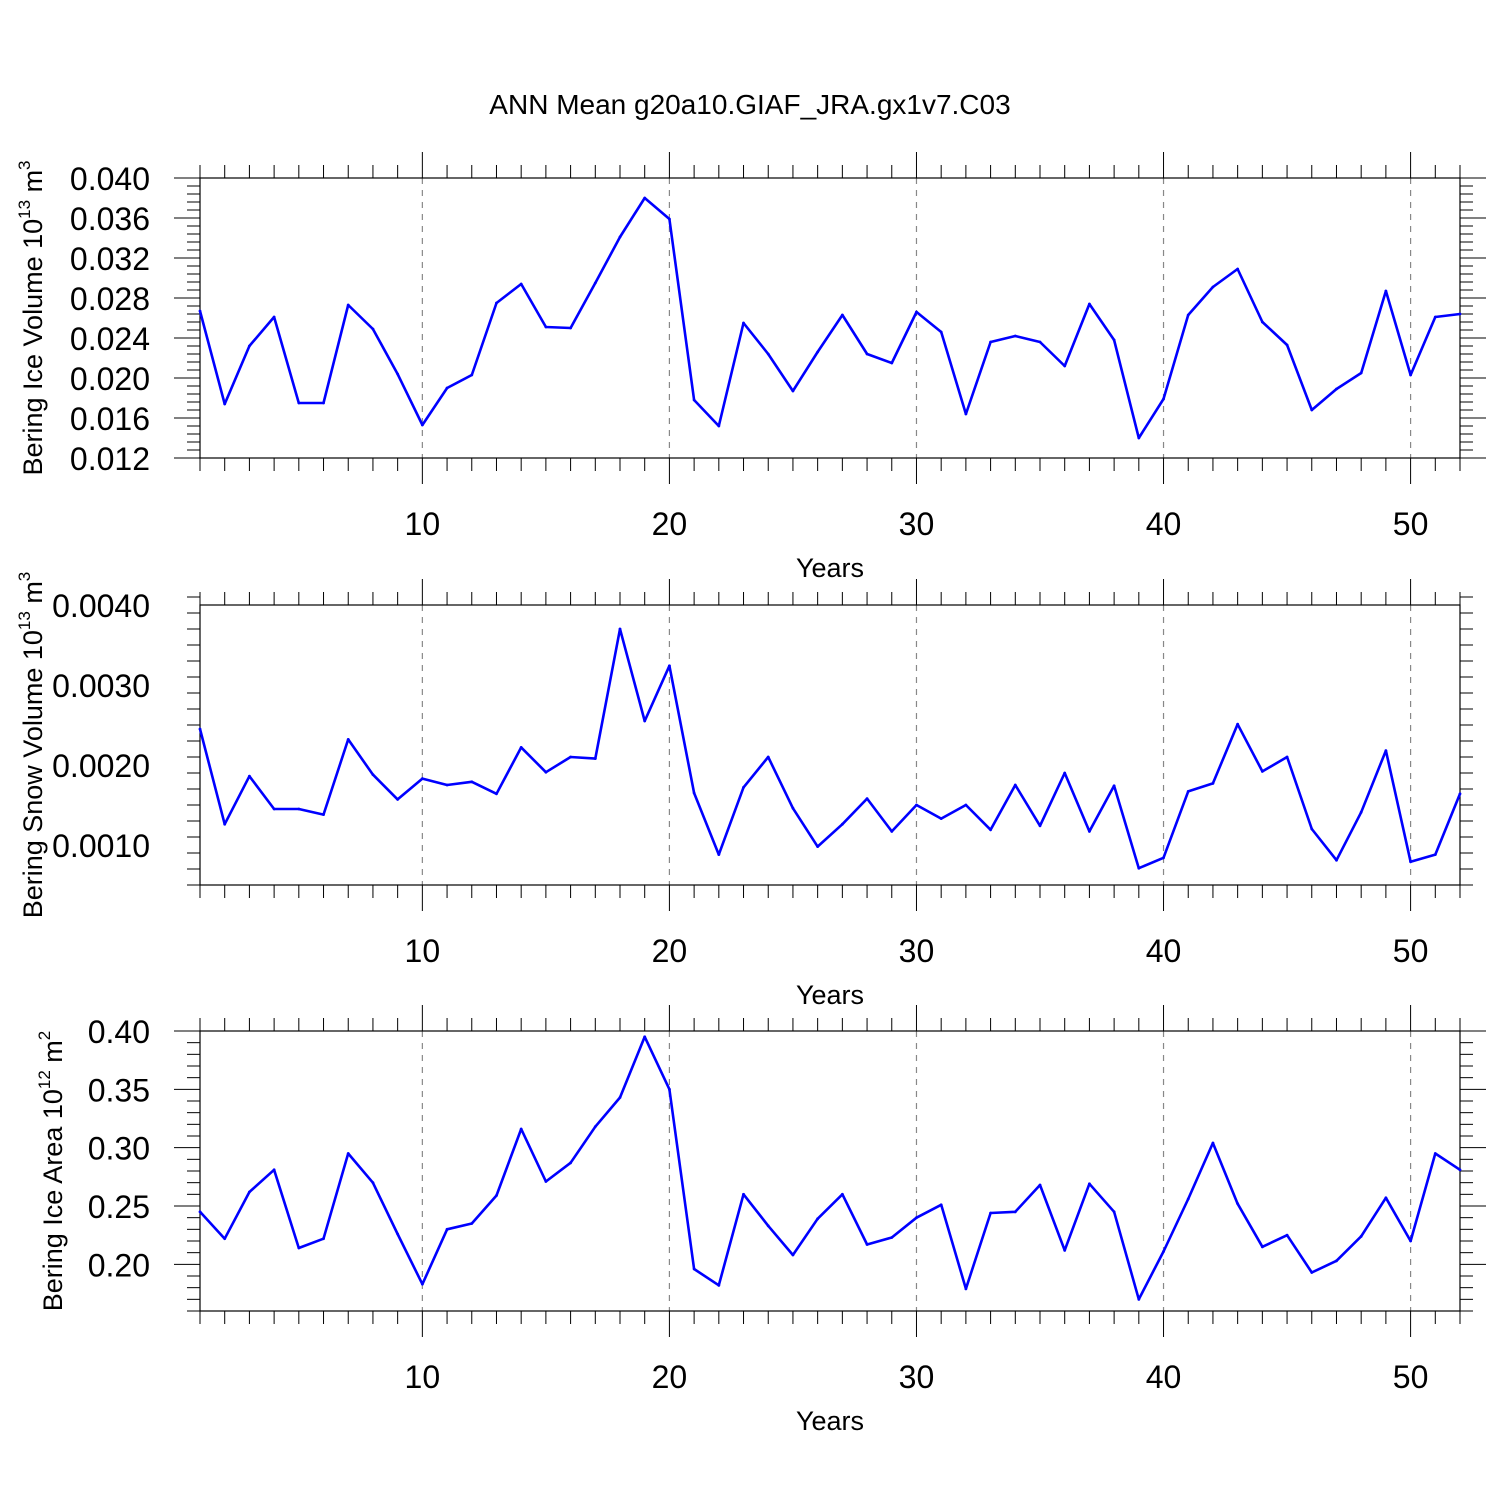  What do you see at coordinates (33, 185) in the screenshot?
I see `panel-1-ylabel-unit: m` at bounding box center [33, 185].